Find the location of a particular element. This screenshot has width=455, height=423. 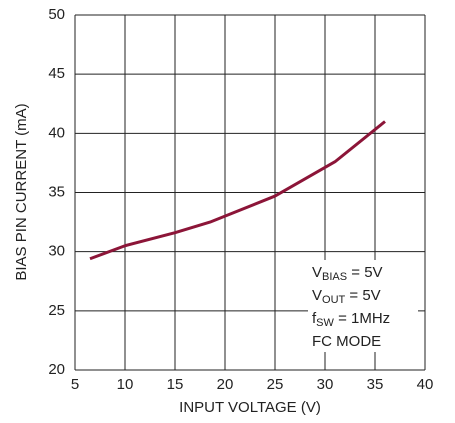

y-axis-label: BIAS PIN CURRENT (mA) is located at coordinates (21, 191).